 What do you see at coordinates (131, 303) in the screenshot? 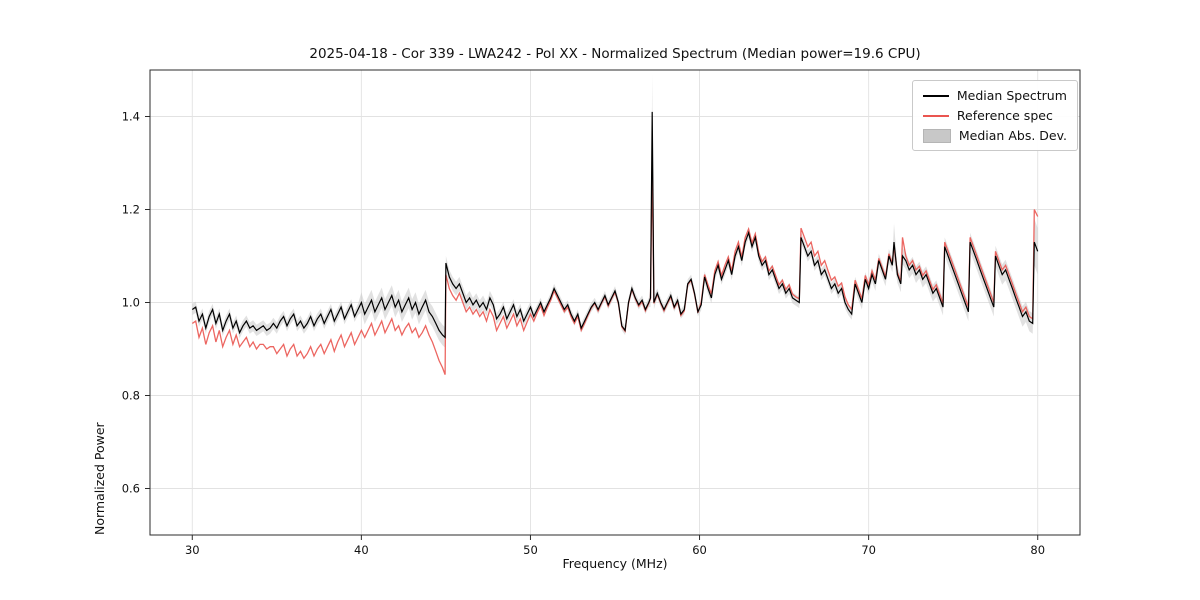
I see `svg-text: 1.0` at bounding box center [131, 303].